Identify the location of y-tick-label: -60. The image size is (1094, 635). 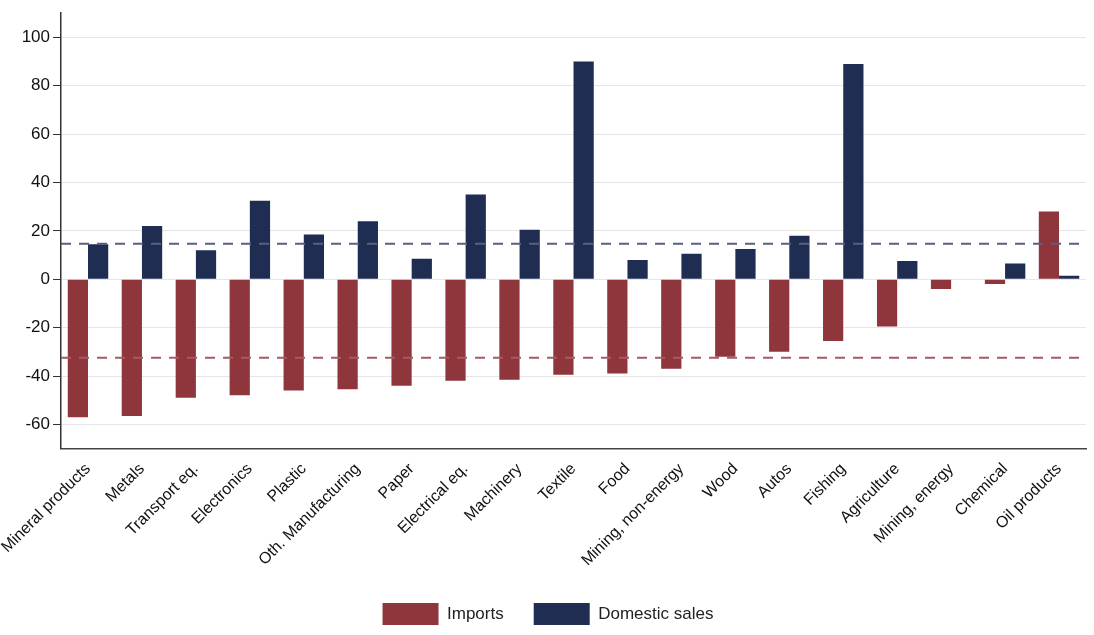
(38, 424).